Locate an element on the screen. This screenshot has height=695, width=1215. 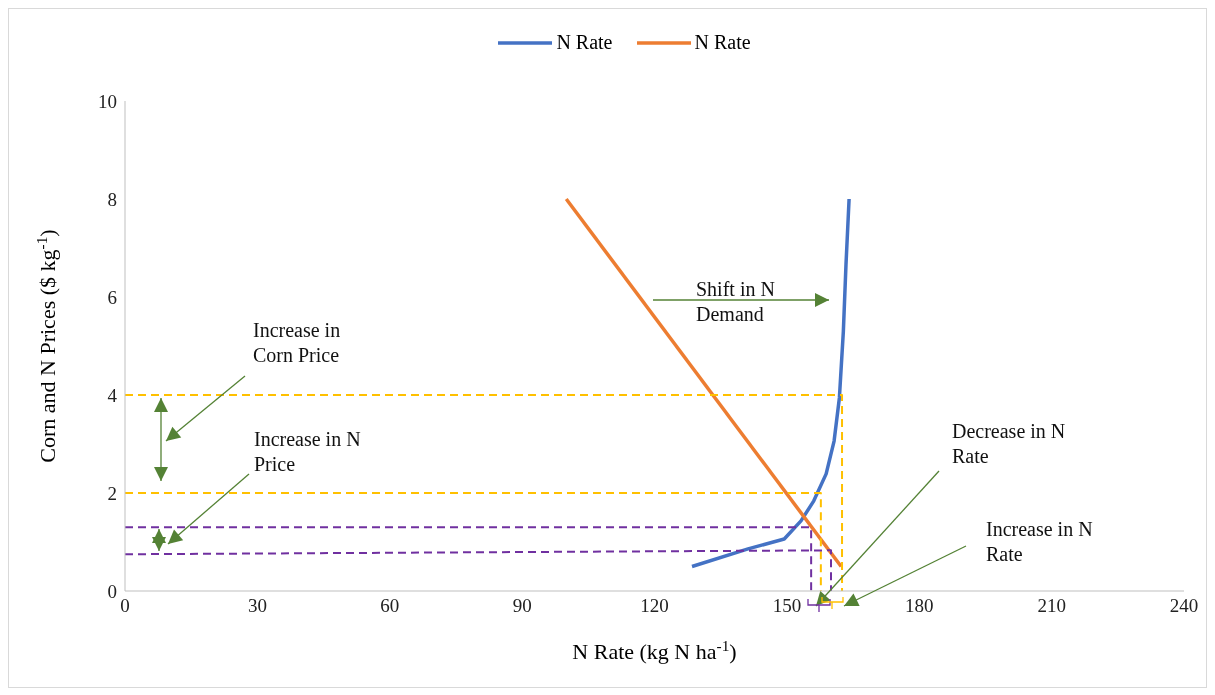
x-axis-title: N Rate (kg N ha$^{-1}$) is located at coordinates (654, 650).